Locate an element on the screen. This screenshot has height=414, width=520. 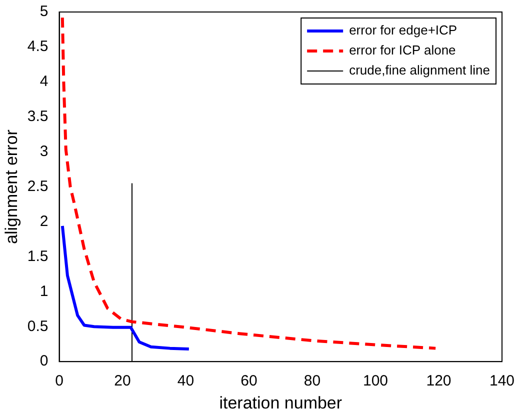
y-tick-label: 2.5 is located at coordinates (37, 186).